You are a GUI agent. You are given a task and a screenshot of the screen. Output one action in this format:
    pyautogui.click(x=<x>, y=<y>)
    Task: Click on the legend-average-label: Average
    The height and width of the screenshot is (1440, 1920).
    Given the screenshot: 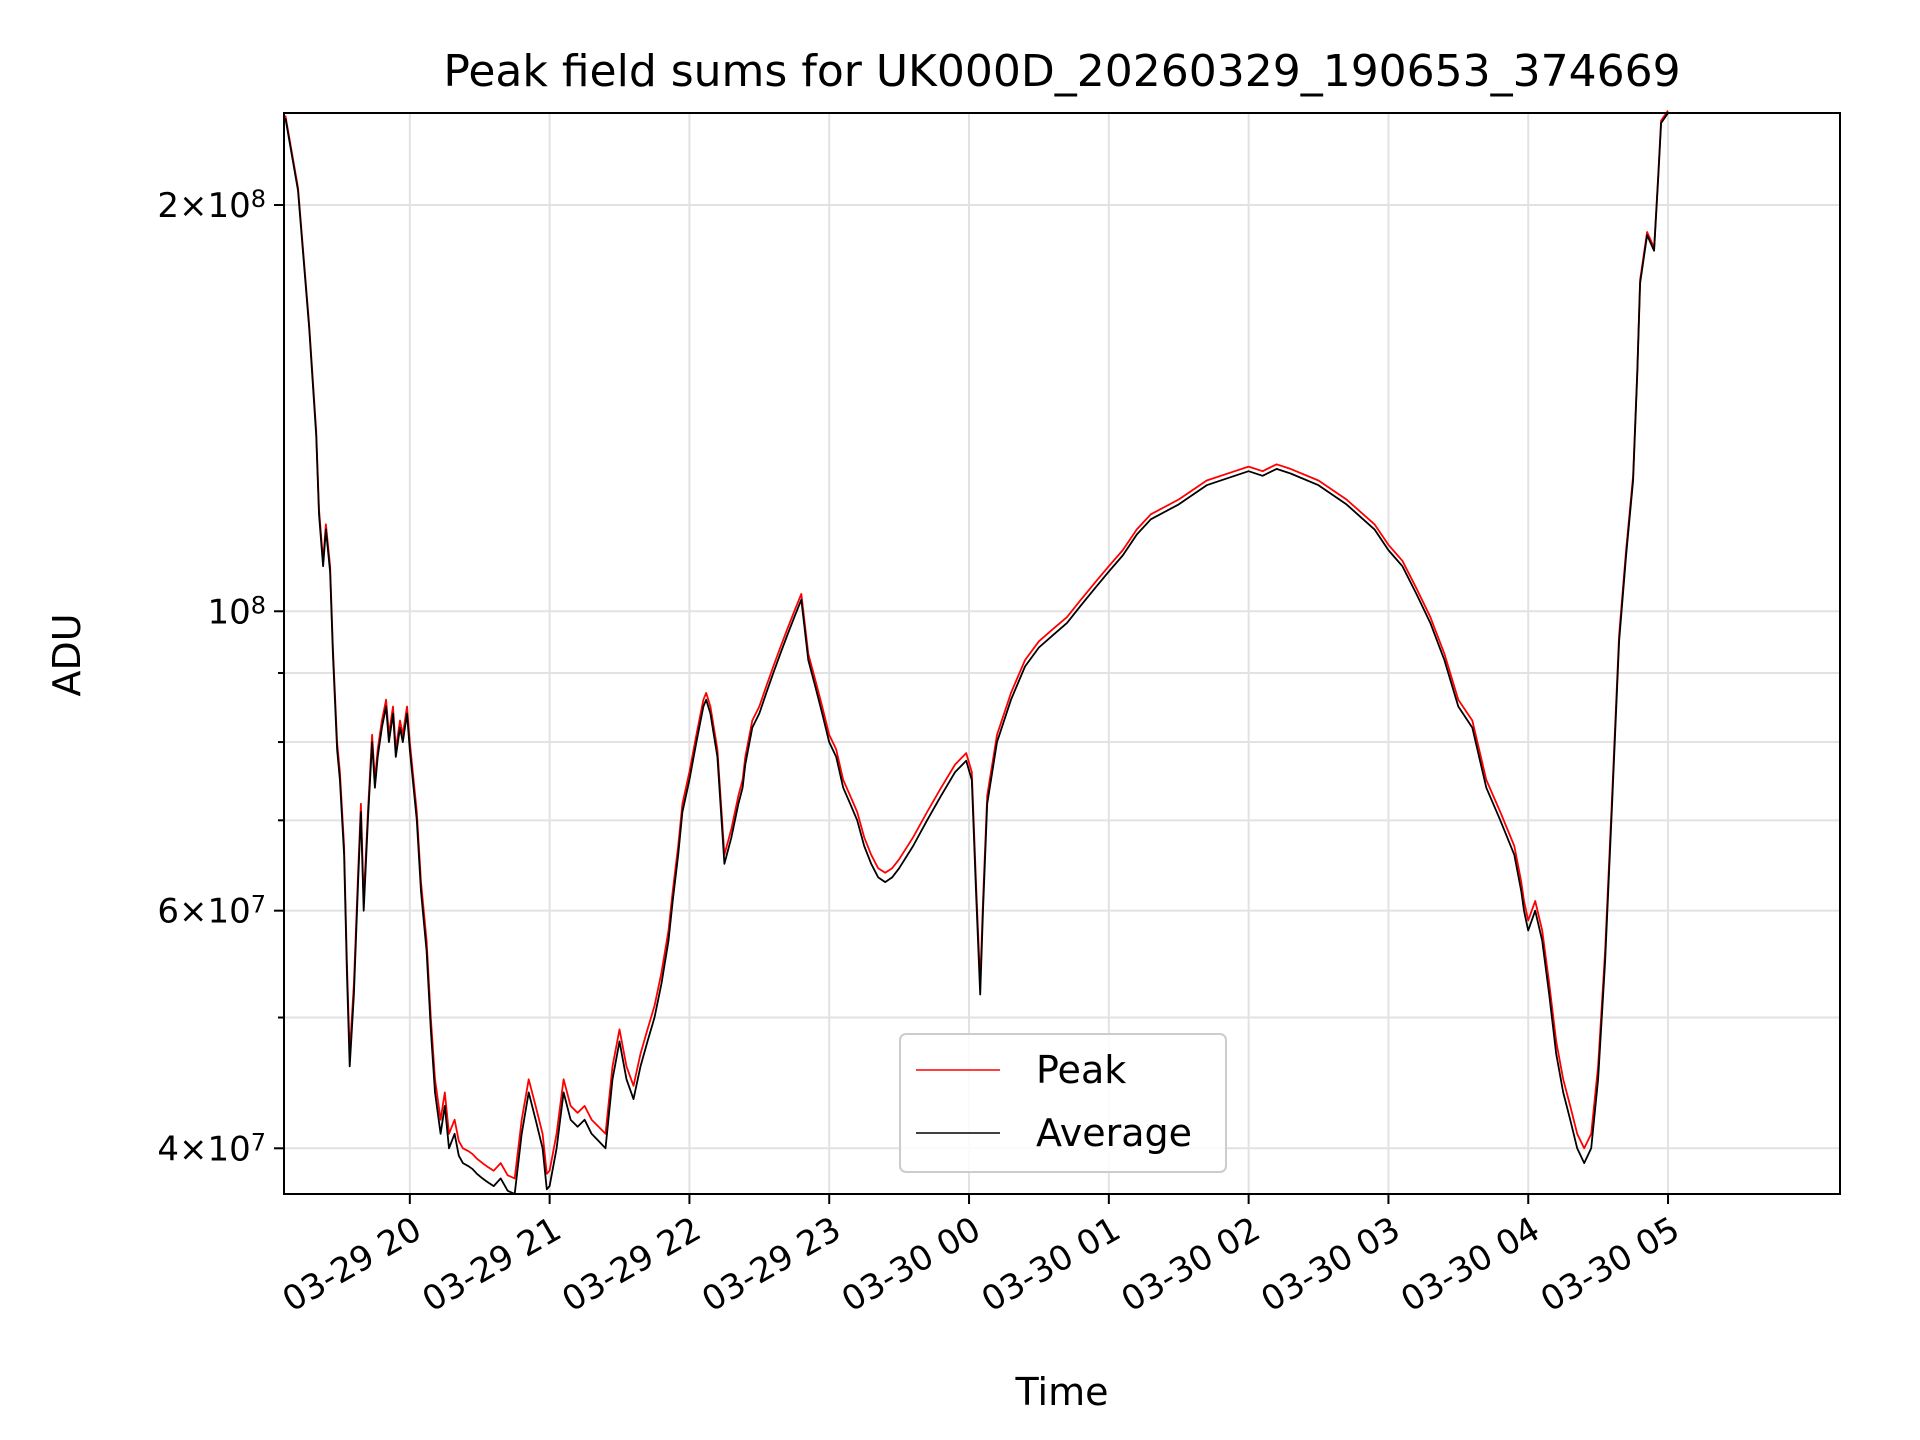 What is the action you would take?
    pyautogui.click(x=1114, y=1133)
    